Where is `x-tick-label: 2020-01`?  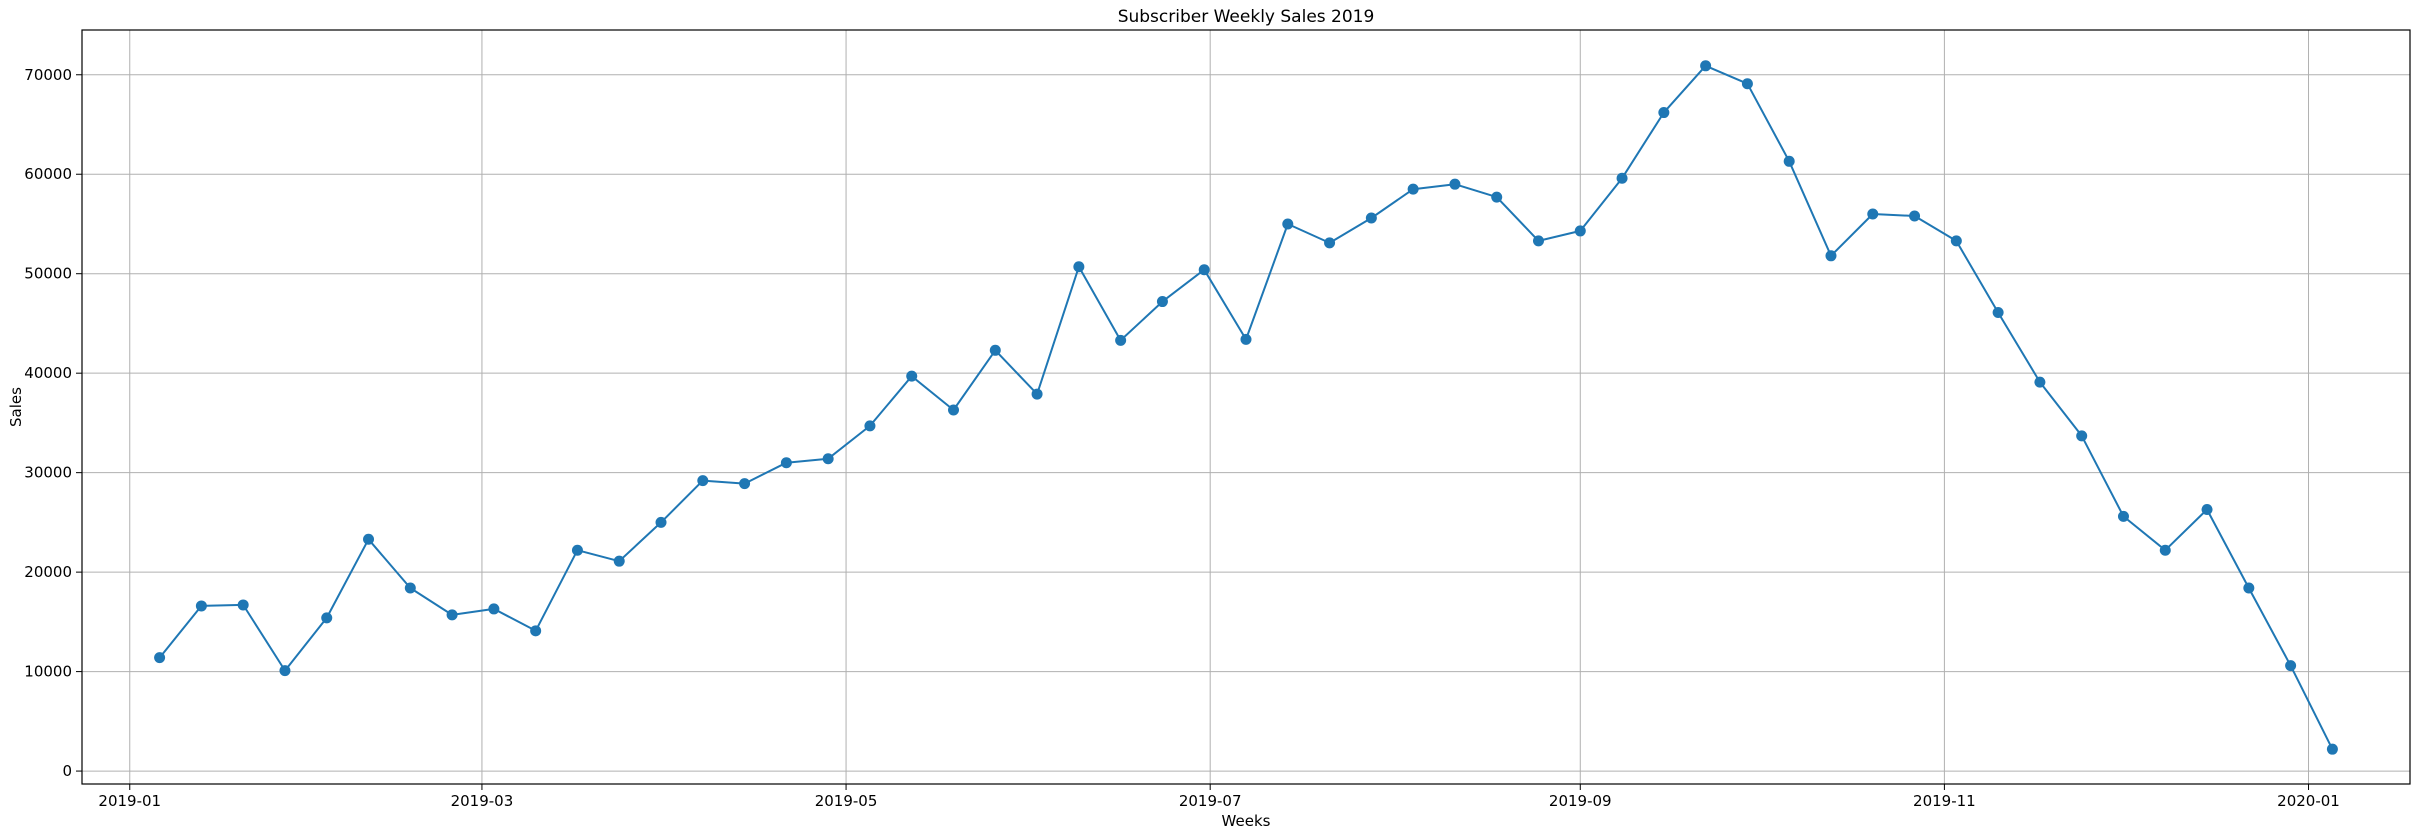
x-tick-label: 2020-01 is located at coordinates (2308, 801).